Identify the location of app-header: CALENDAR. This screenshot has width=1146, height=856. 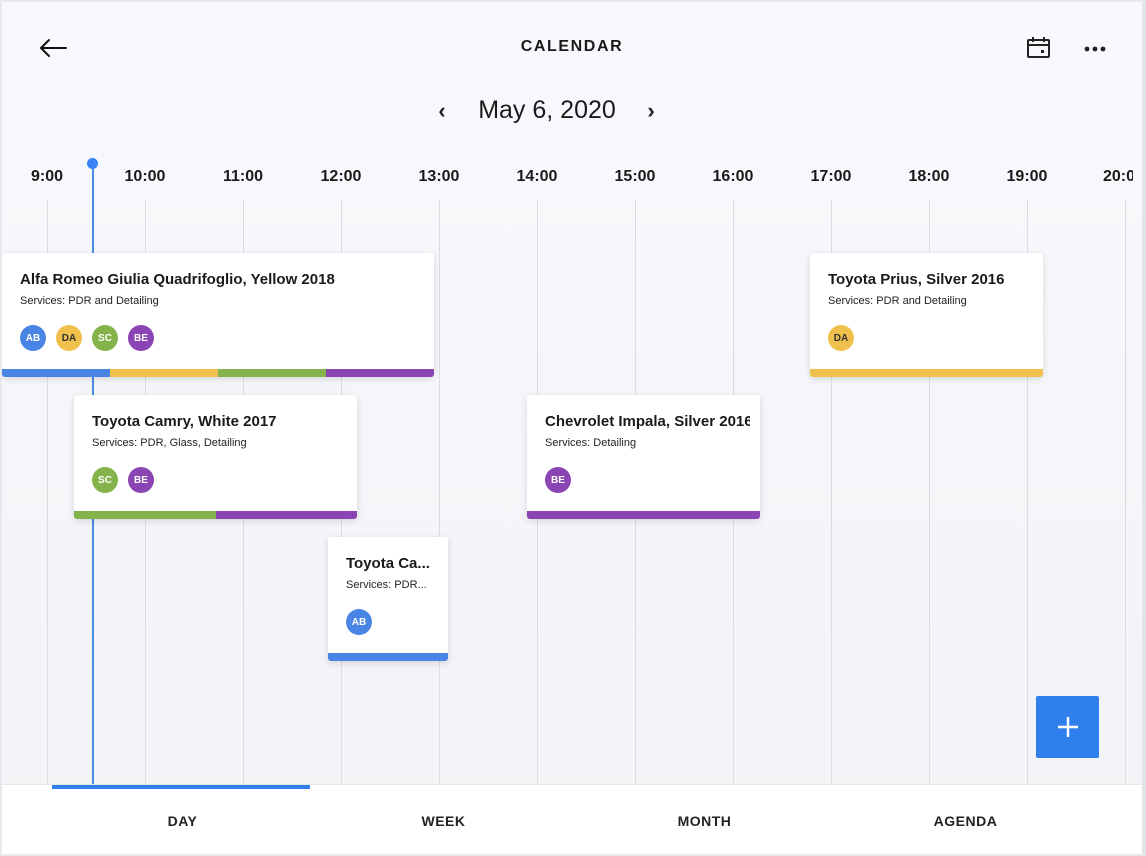
(572, 47).